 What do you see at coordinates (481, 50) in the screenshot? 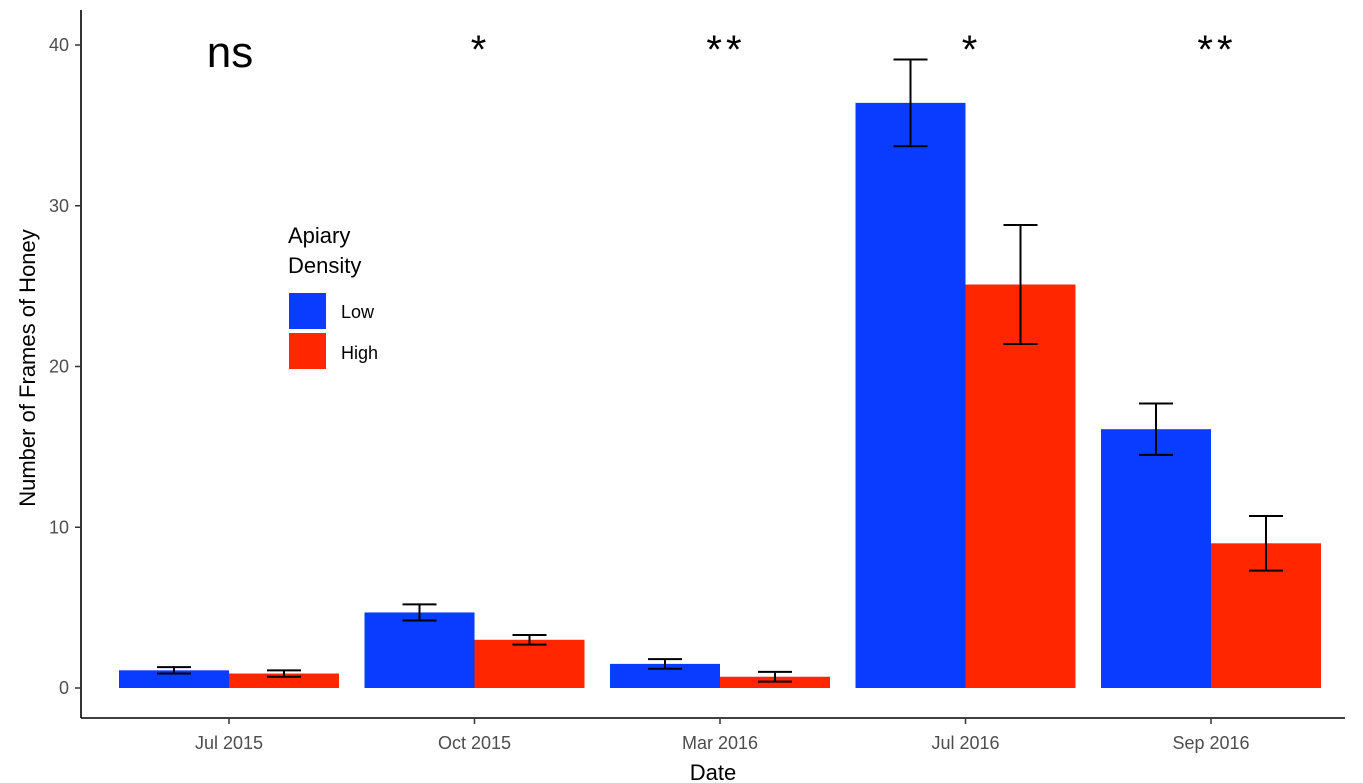
I see `significance-label-oct-2015: *` at bounding box center [481, 50].